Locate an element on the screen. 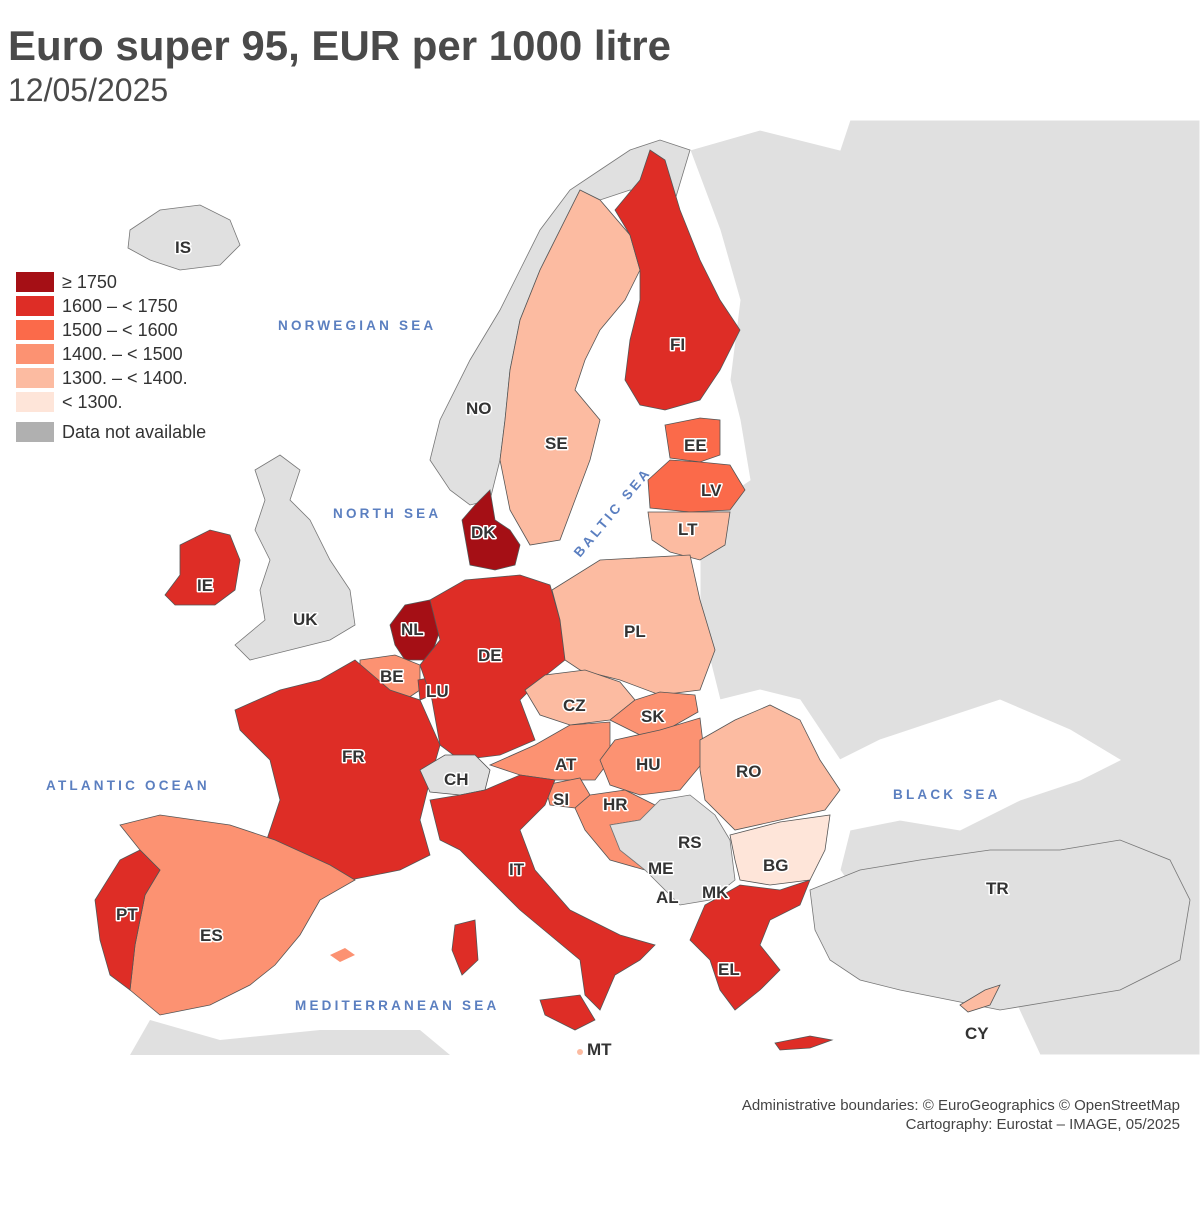 This screenshot has height=1210, width=1200. country-label-lt: LT is located at coordinates (688, 529).